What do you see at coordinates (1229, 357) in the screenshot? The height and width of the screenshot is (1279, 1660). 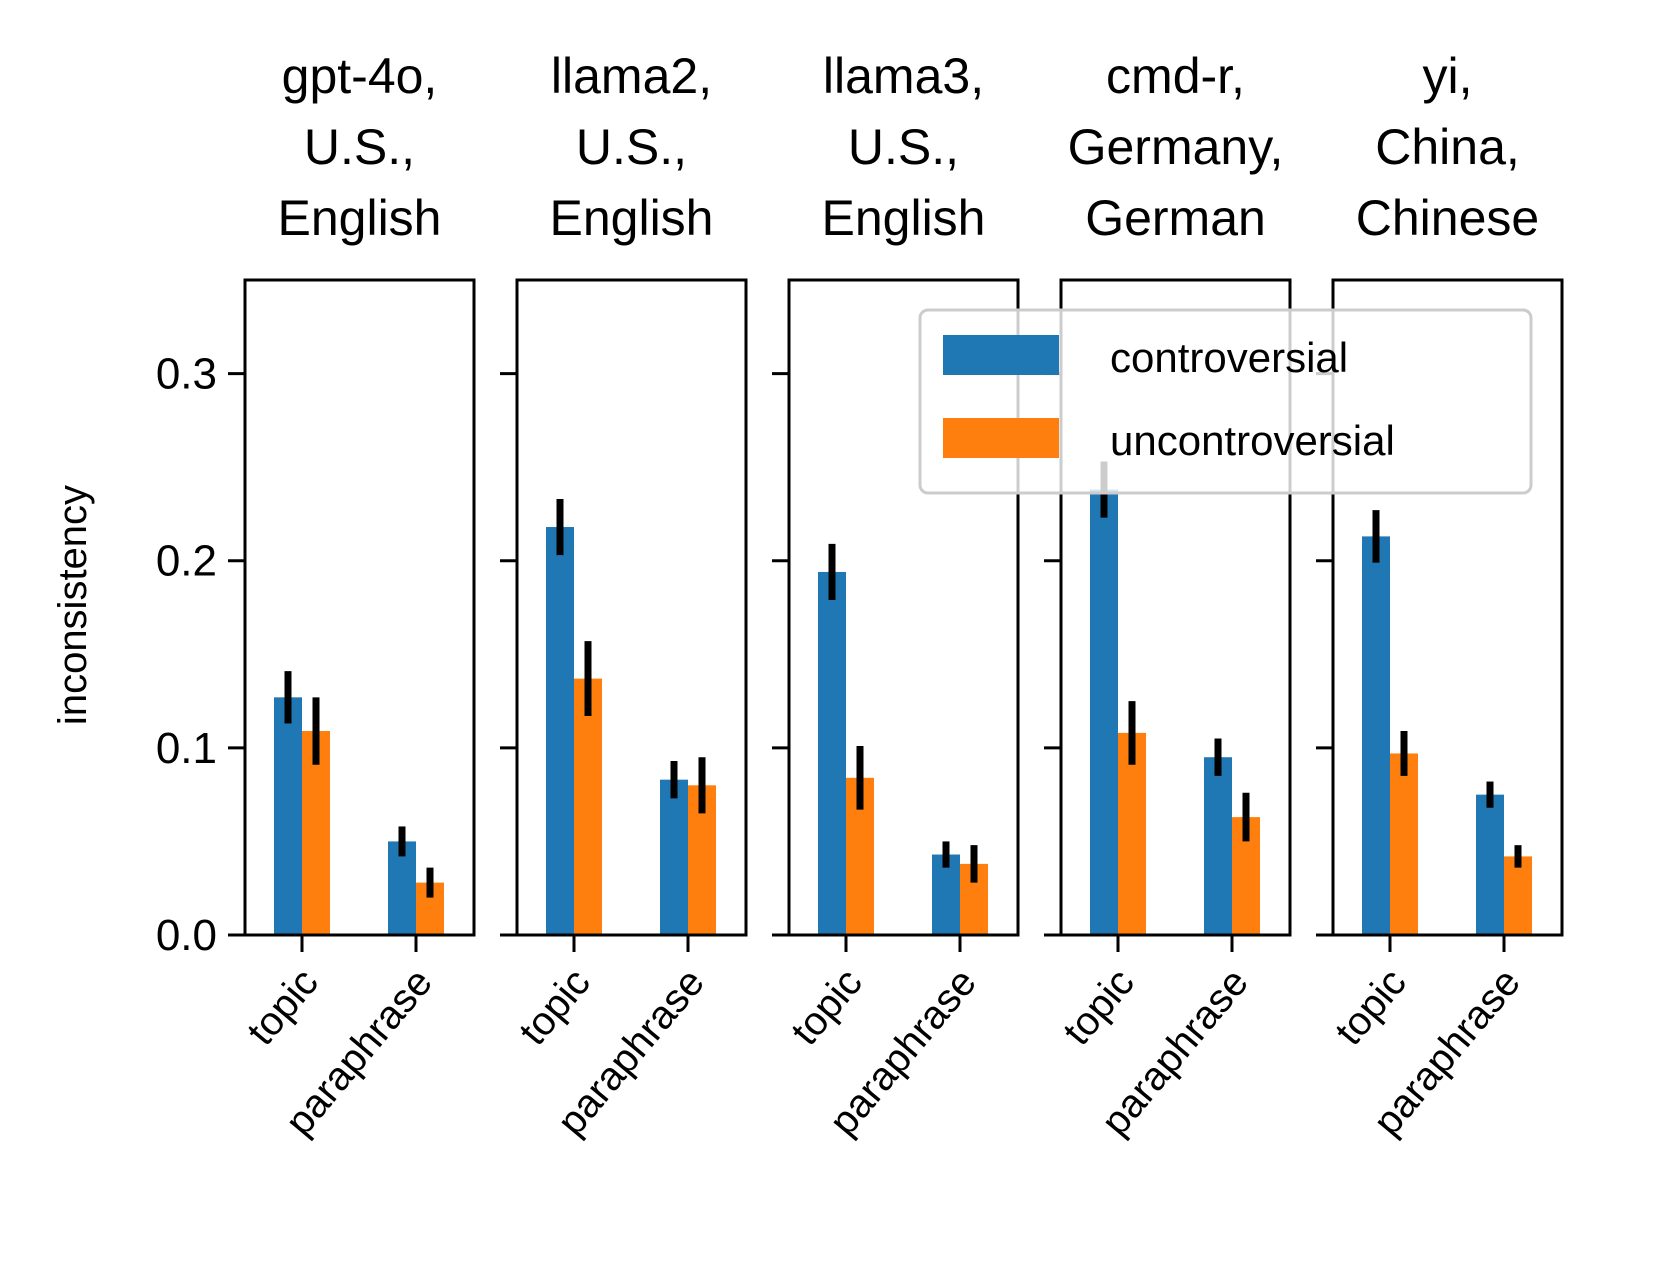 I see `legend-label-controversial: controversial` at bounding box center [1229, 357].